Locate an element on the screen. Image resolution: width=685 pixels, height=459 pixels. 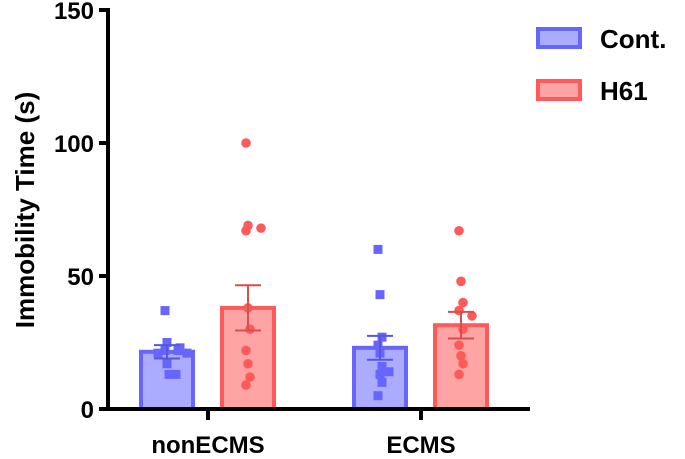
x-tick-label: nonECMS is located at coordinates (207, 445).